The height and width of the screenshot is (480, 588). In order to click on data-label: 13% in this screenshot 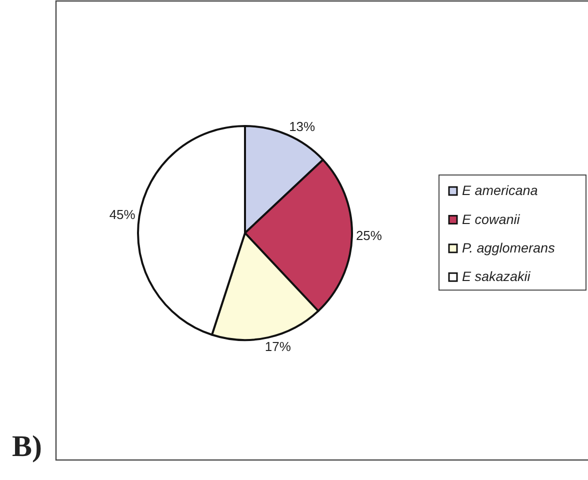, I will do `click(302, 126)`.